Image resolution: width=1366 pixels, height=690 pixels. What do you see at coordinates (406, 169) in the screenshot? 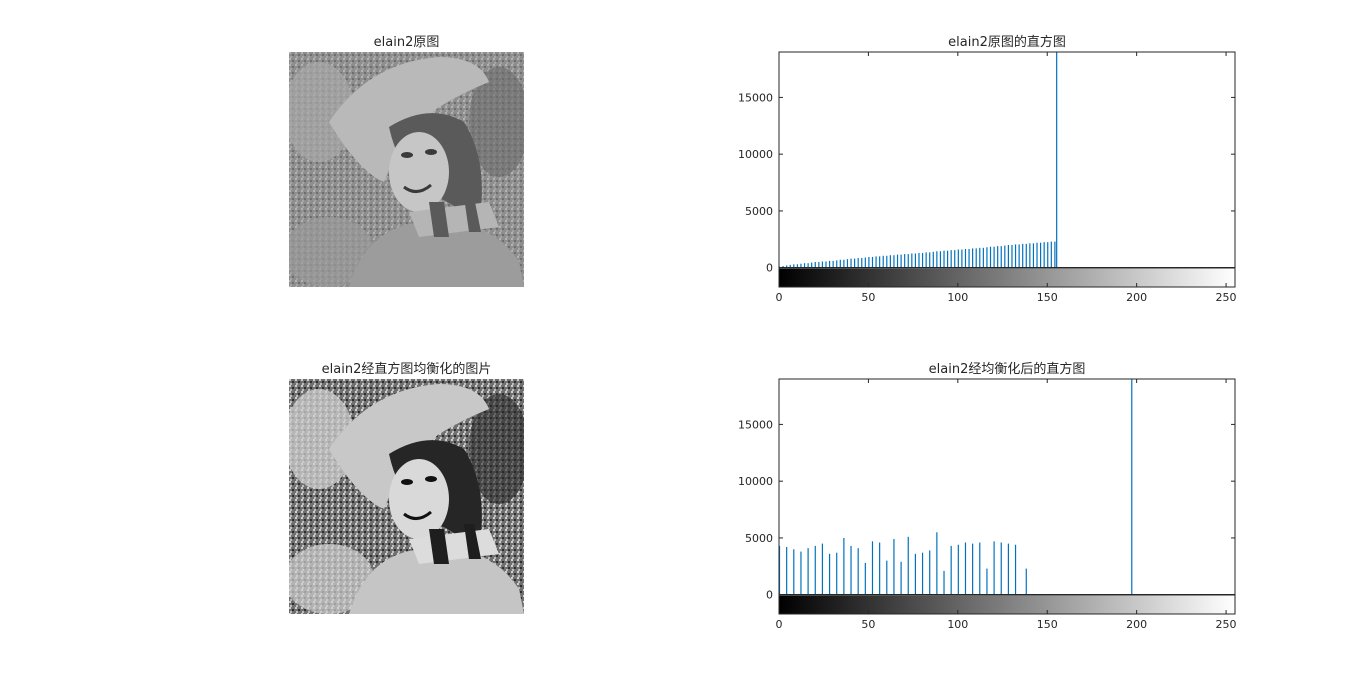
I see `original-image` at bounding box center [406, 169].